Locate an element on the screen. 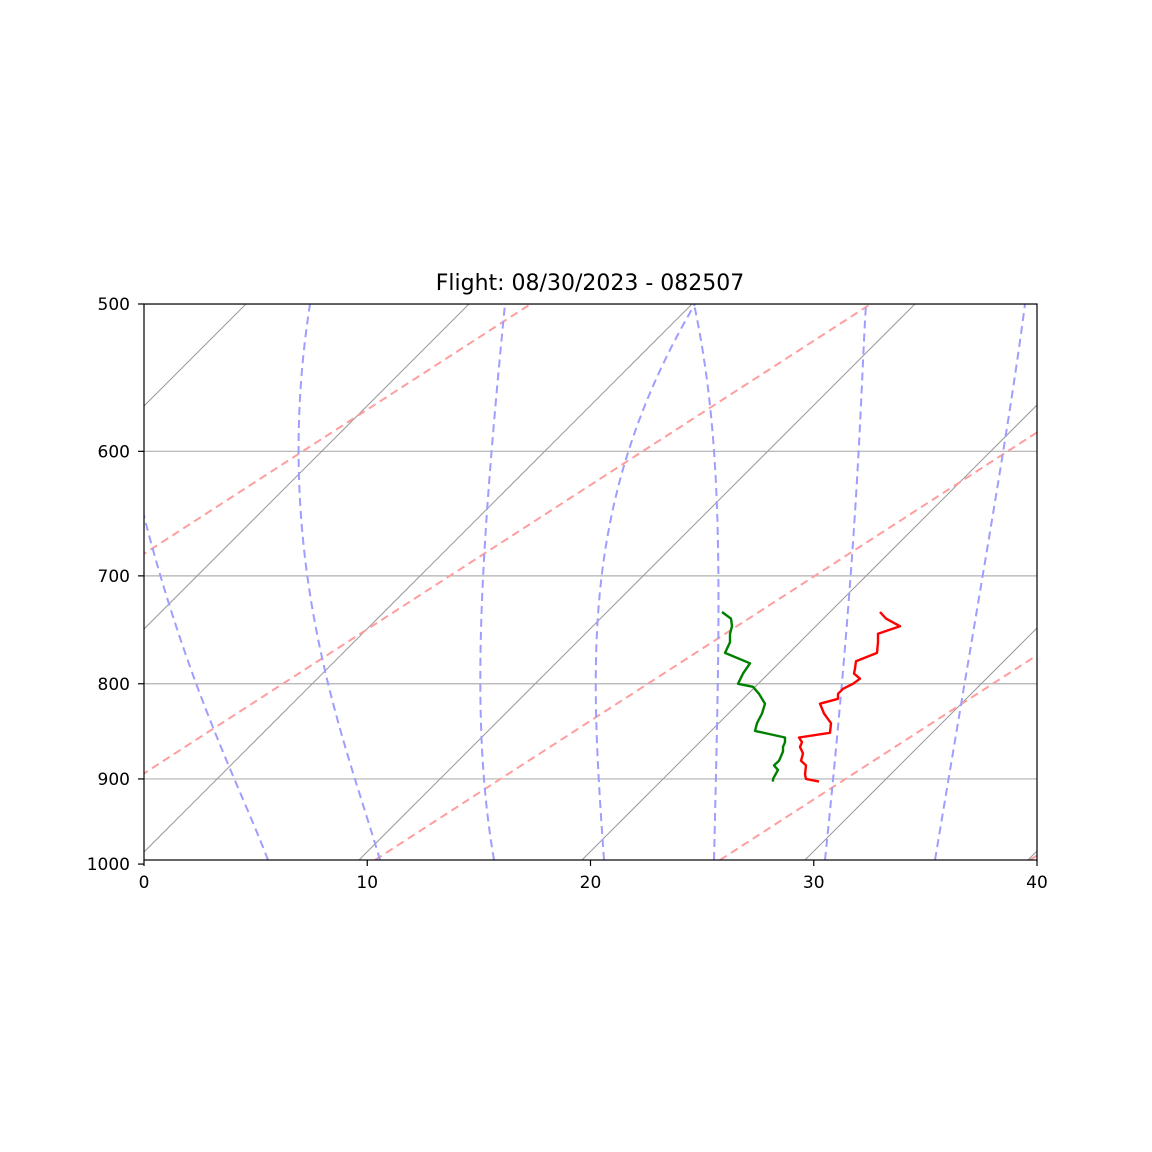 The width and height of the screenshot is (1152, 1152). x-tick-label: 10 is located at coordinates (367, 883).